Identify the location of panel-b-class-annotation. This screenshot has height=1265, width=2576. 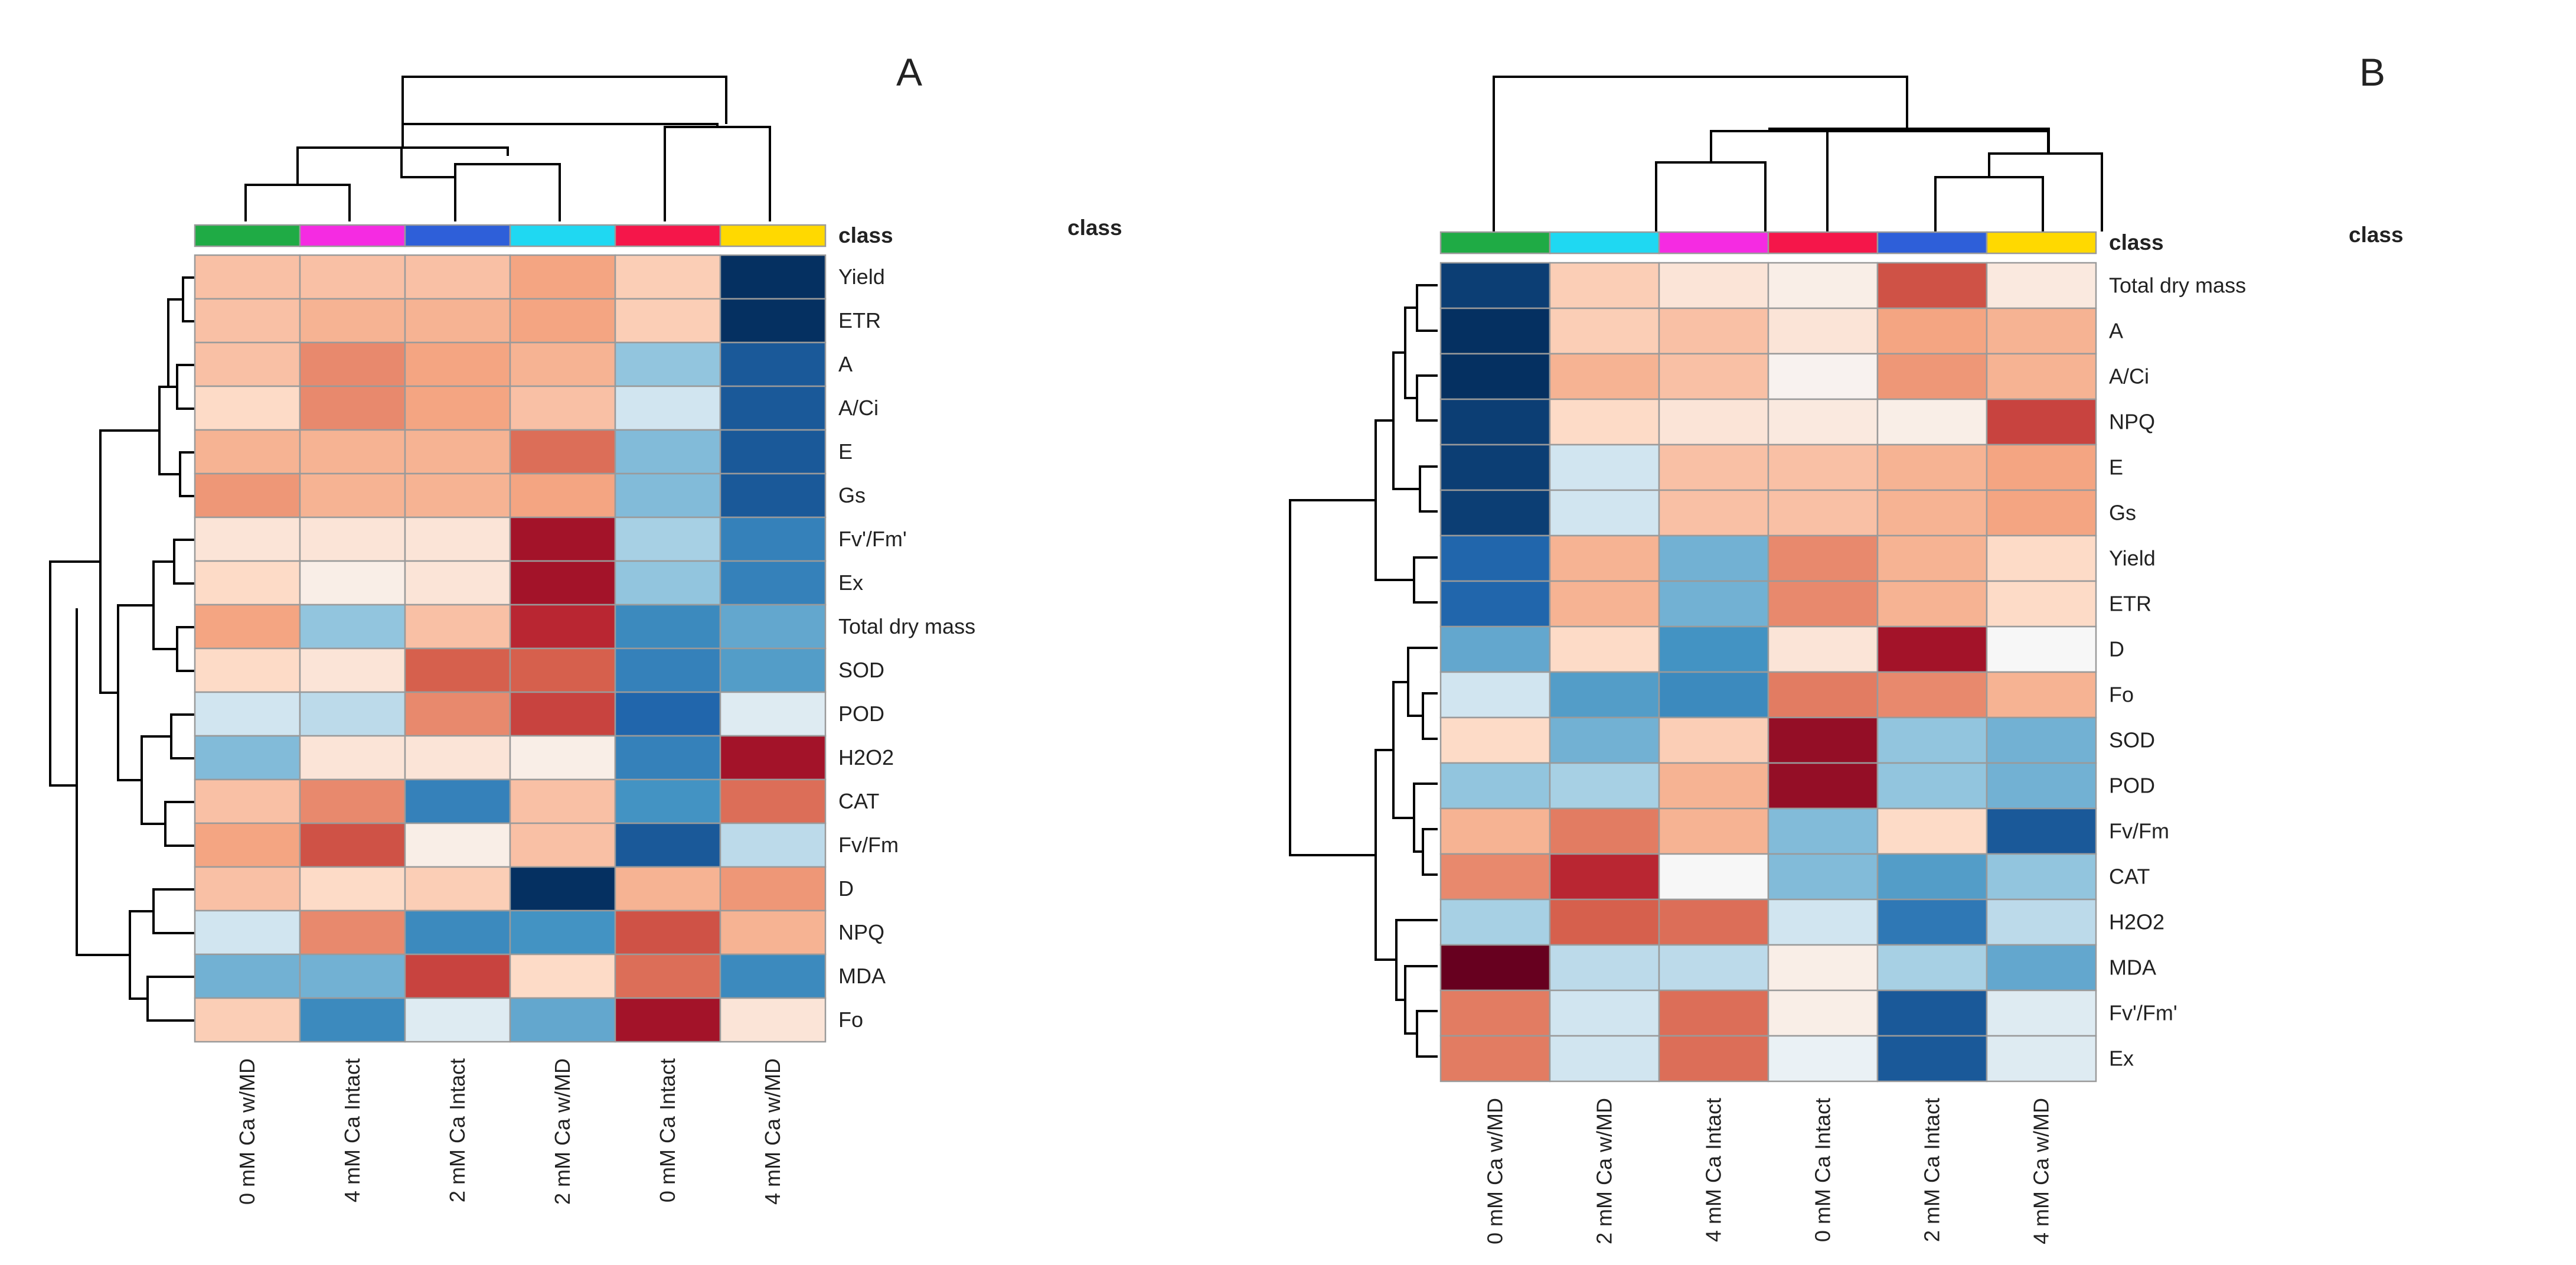
(1768, 243).